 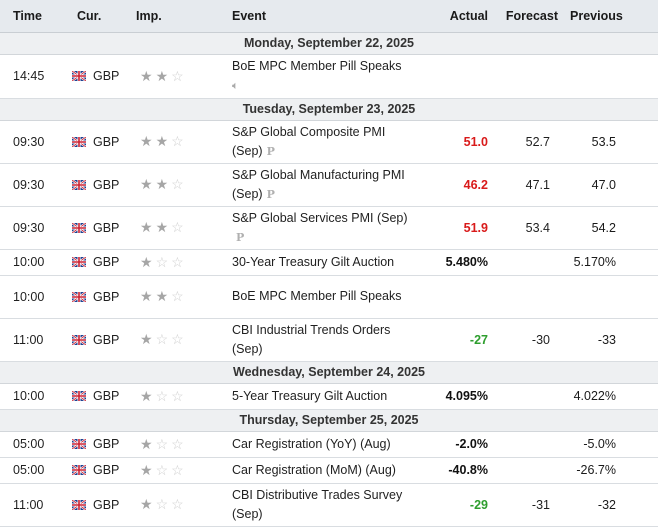 I want to click on event-cell: Car Registration (YoY) (Aug), so click(x=320, y=444).